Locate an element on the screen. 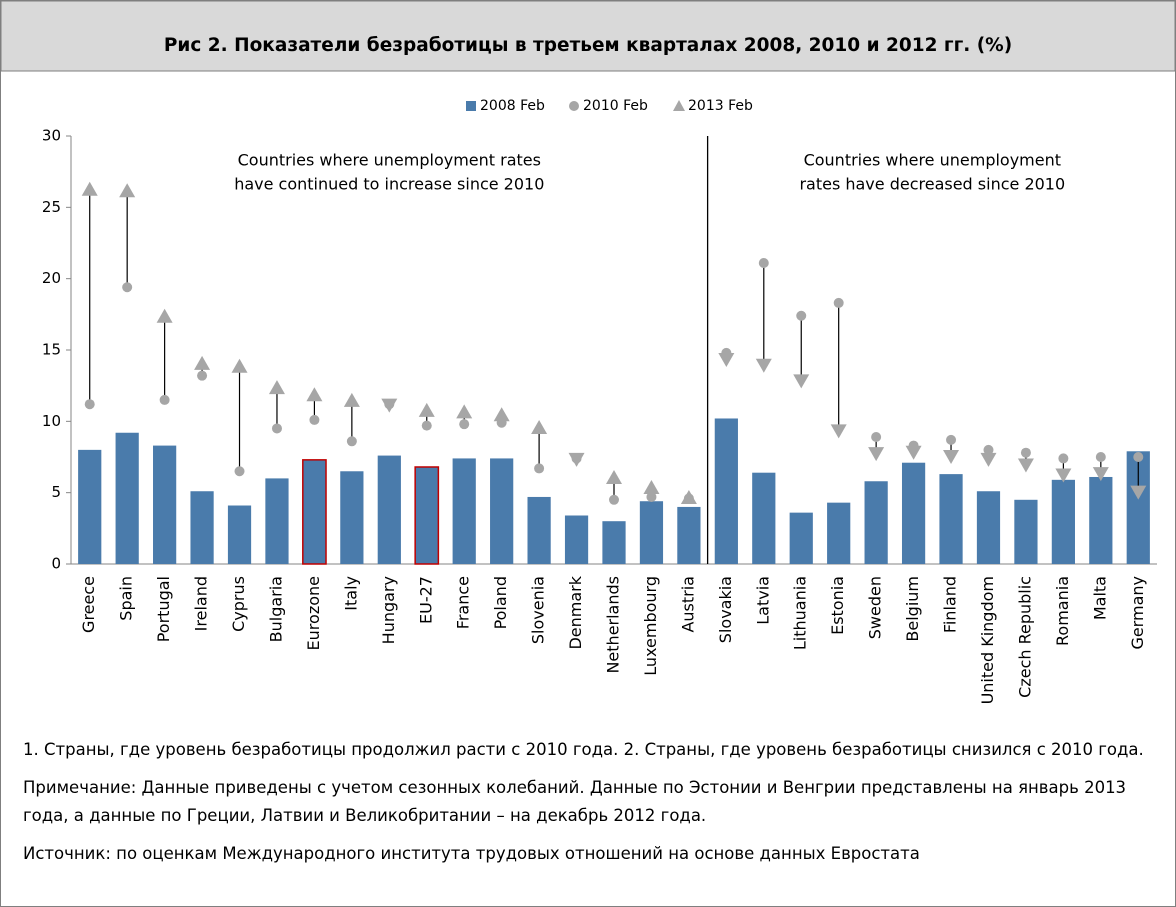 The image size is (1176, 907). y-tick-label: 15 is located at coordinates (51, 350).